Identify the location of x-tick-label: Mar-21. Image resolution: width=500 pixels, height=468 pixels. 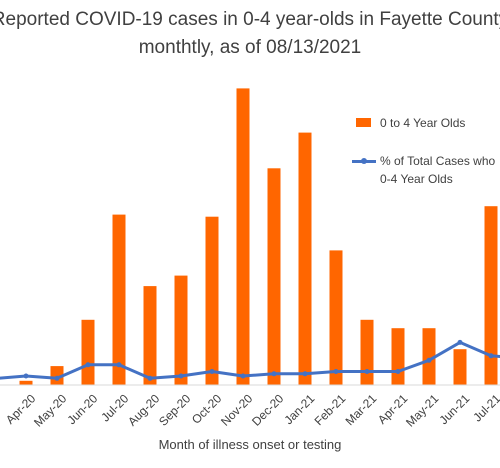
(361, 409).